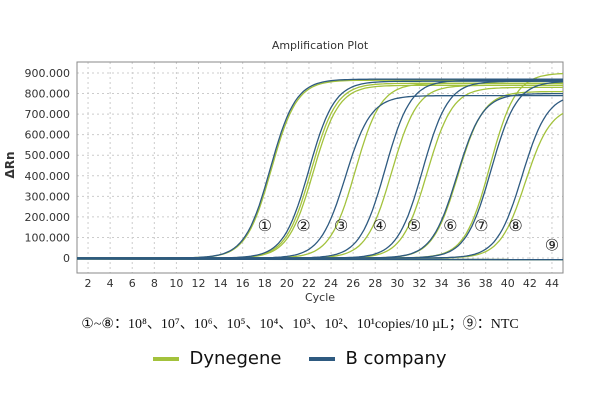 The image size is (600, 402). Describe the element at coordinates (221, 283) in the screenshot. I see `x-tick-label: 14` at that location.